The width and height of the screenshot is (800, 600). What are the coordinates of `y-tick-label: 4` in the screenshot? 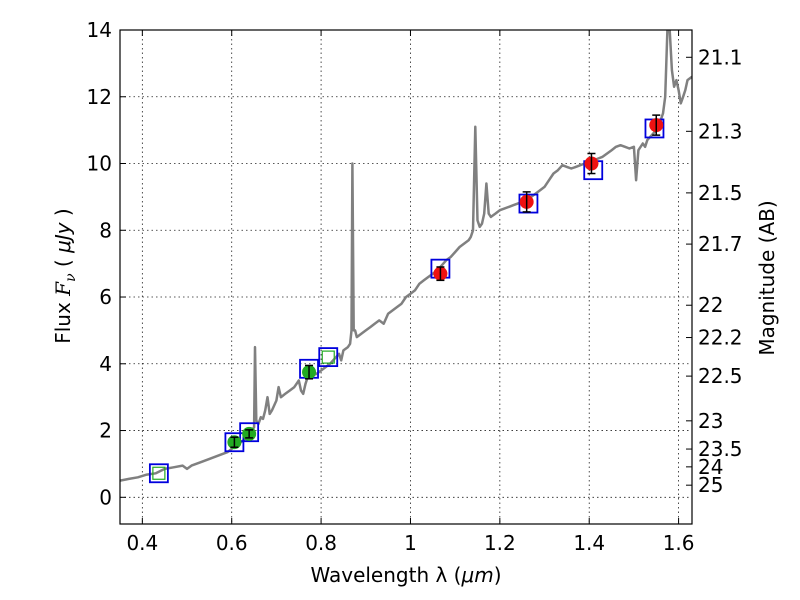 It's located at (105, 364).